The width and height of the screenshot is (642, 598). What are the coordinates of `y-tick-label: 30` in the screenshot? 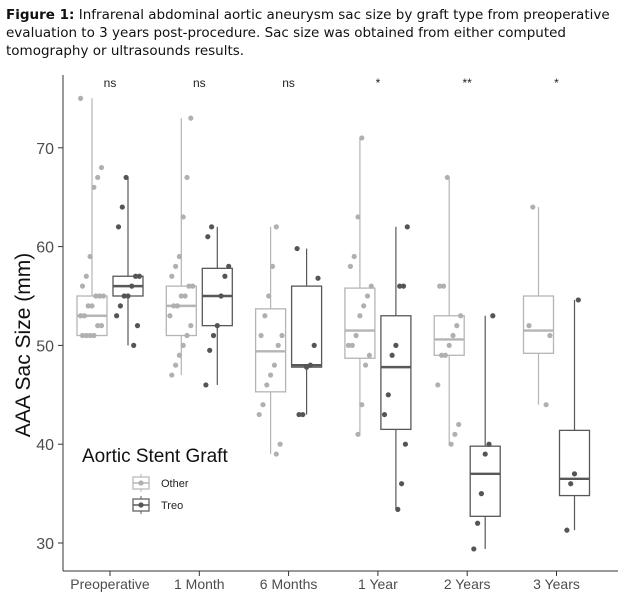 It's located at (45, 544).